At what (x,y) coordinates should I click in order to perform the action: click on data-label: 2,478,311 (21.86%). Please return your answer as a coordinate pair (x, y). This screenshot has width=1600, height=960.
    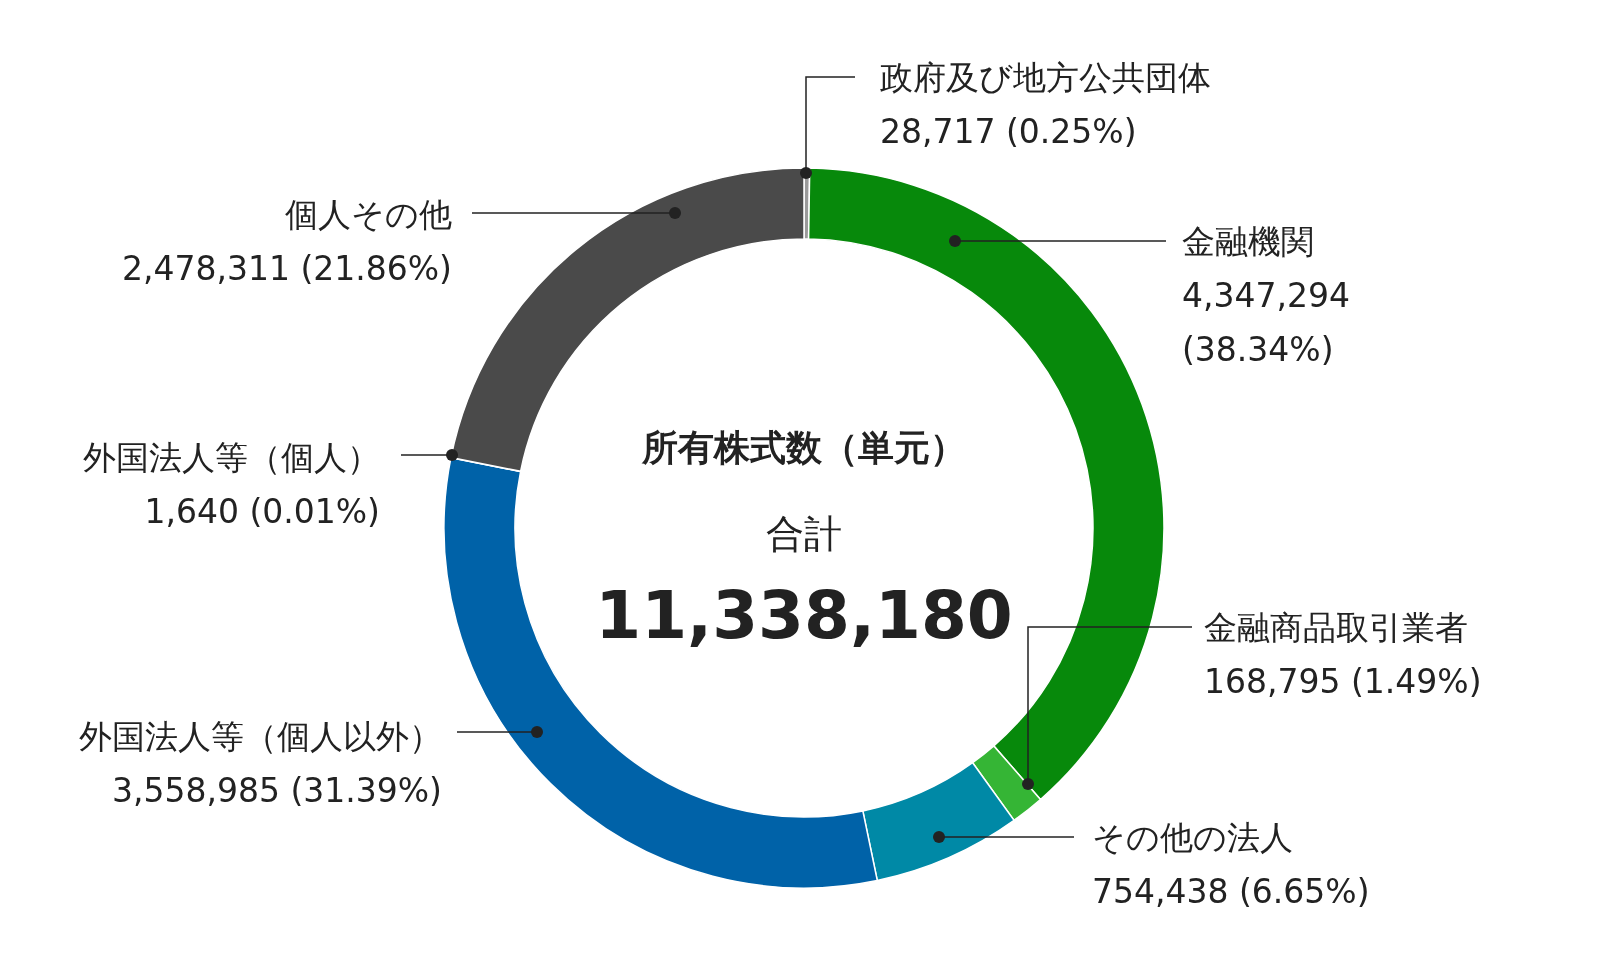
    Looking at the image, I should click on (286, 268).